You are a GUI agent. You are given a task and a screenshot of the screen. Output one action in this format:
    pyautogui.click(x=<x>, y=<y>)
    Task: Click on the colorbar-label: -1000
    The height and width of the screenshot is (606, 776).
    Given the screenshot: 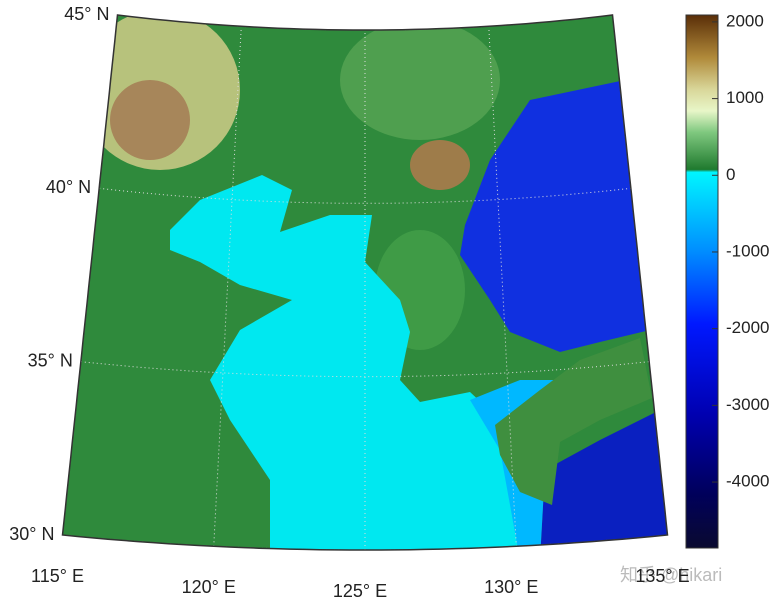 What is the action you would take?
    pyautogui.click(x=747, y=250)
    